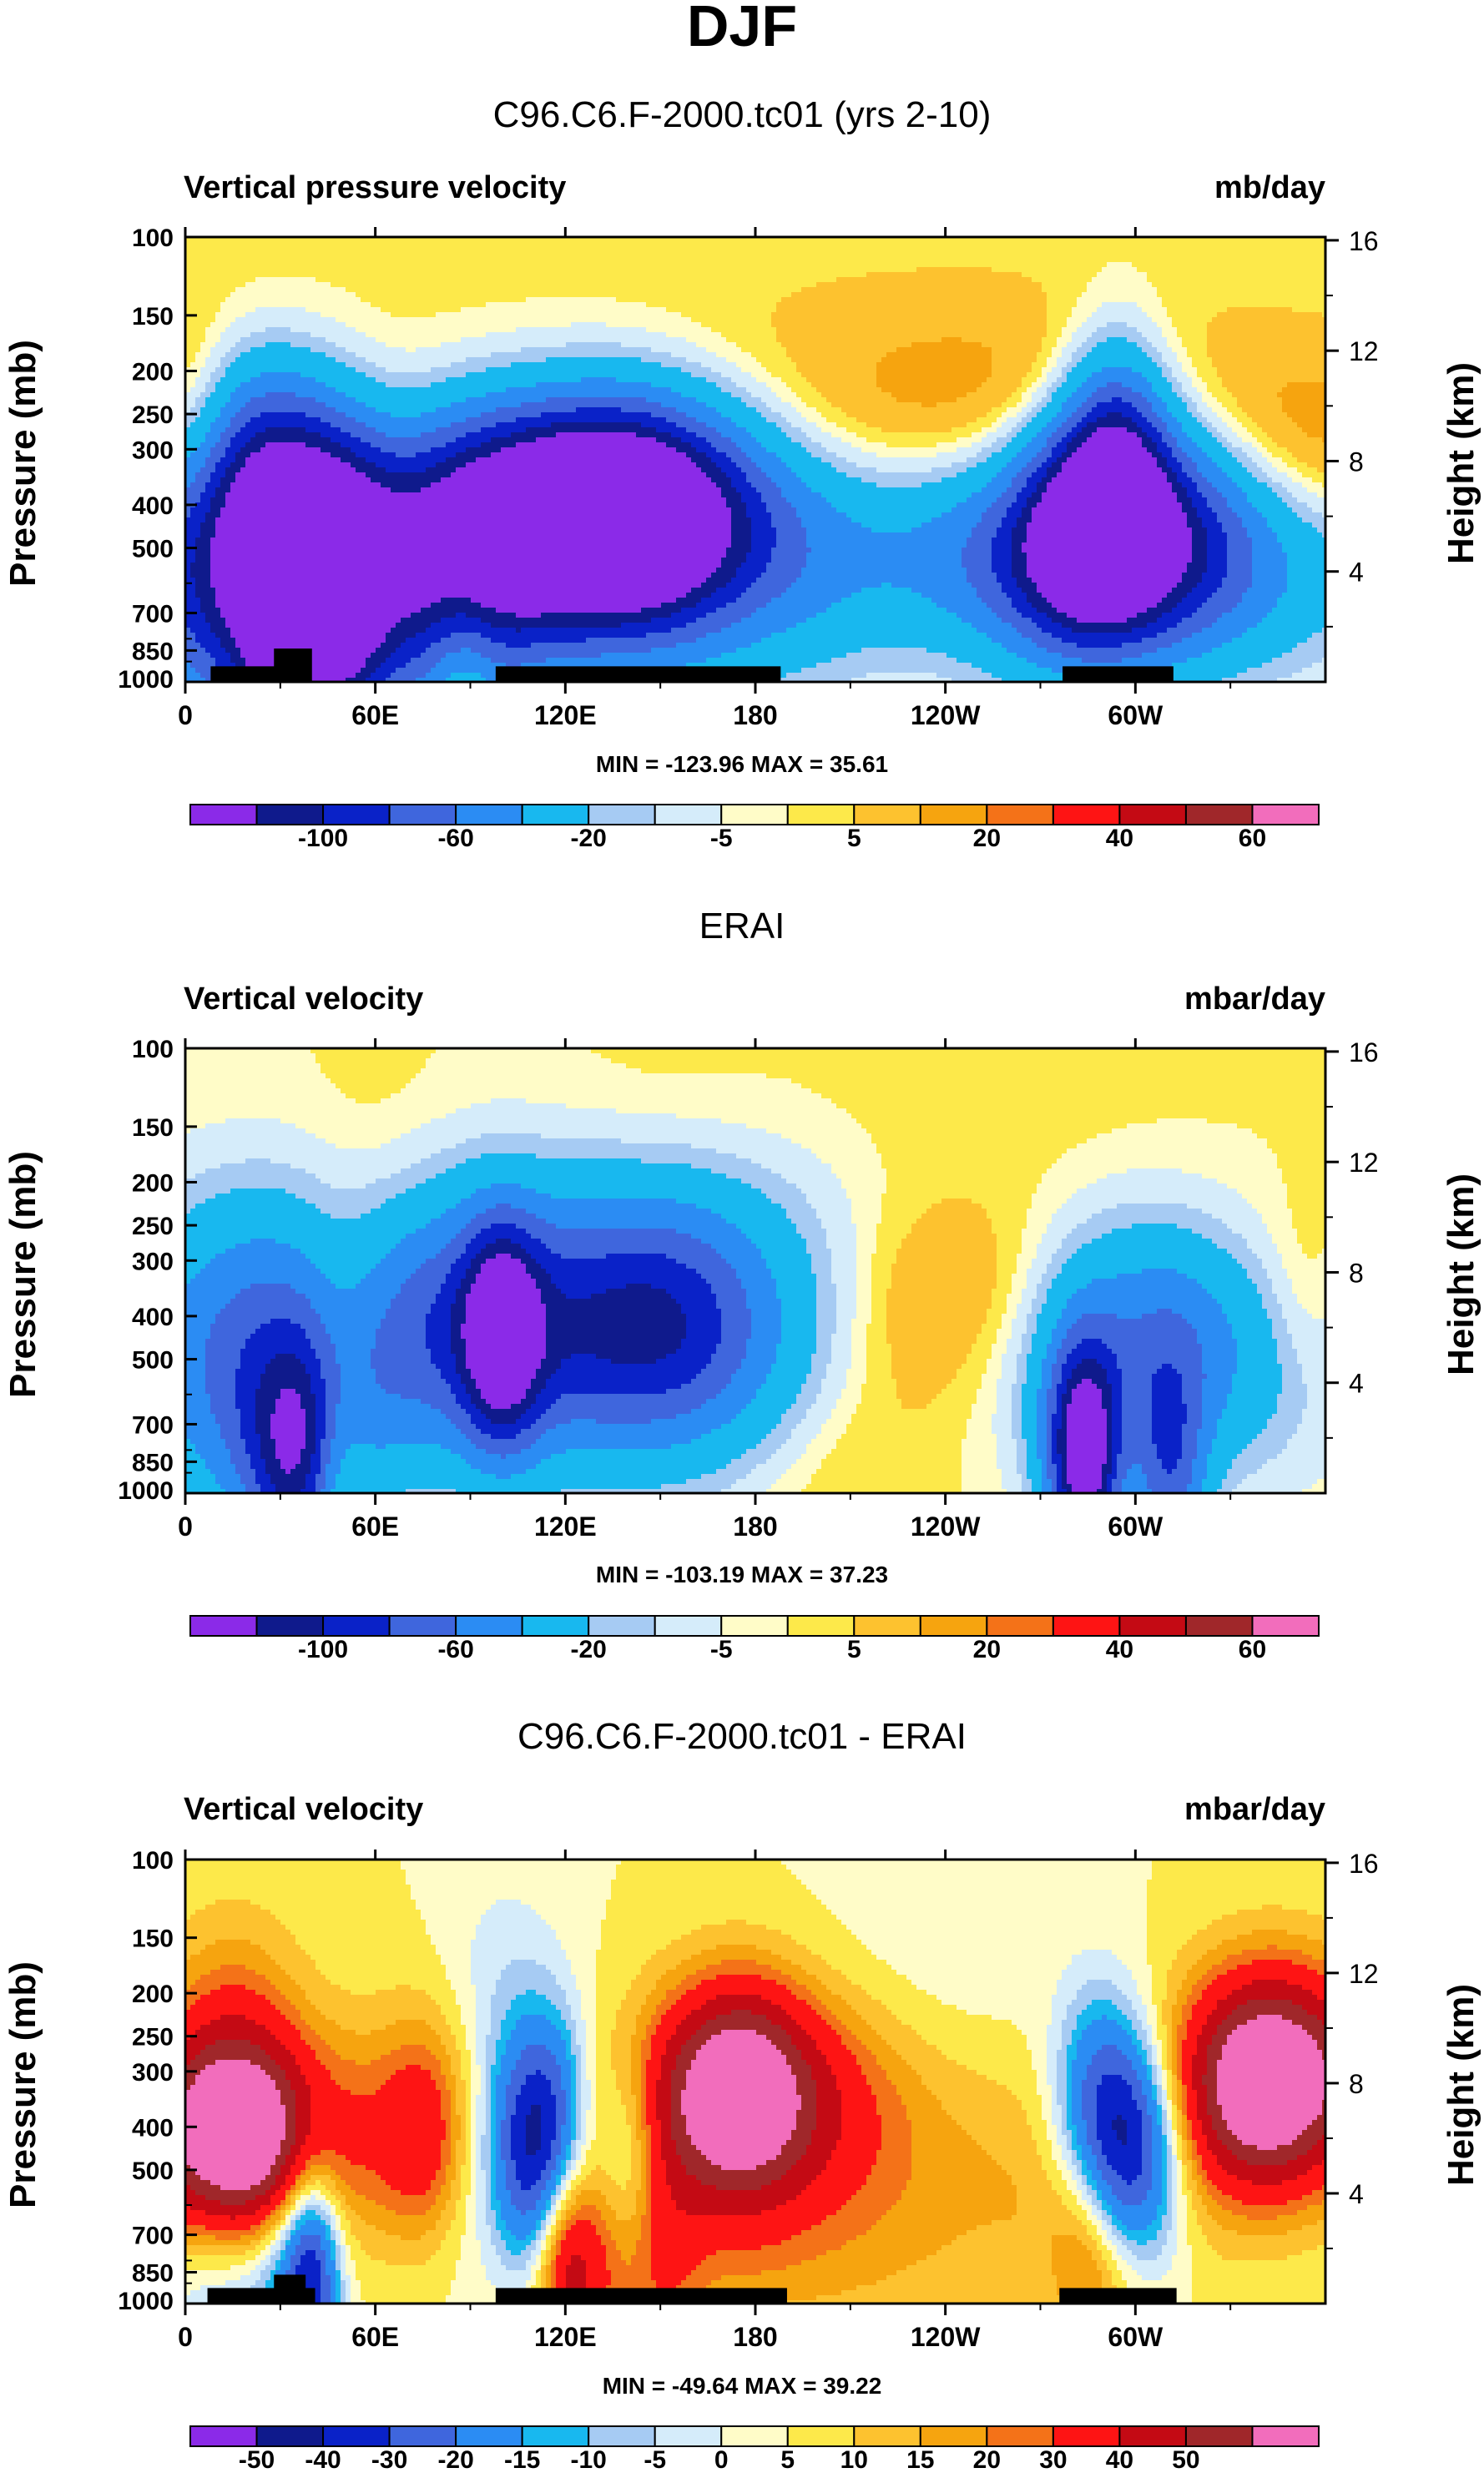  What do you see at coordinates (755, 715) in the screenshot?
I see `x-tick-label: 180` at bounding box center [755, 715].